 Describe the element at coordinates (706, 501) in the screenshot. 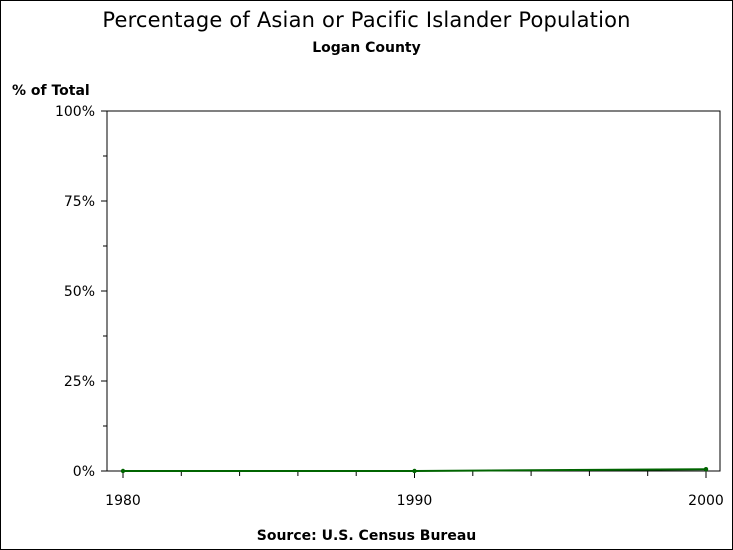

I see `x-tick-label: 2000` at that location.